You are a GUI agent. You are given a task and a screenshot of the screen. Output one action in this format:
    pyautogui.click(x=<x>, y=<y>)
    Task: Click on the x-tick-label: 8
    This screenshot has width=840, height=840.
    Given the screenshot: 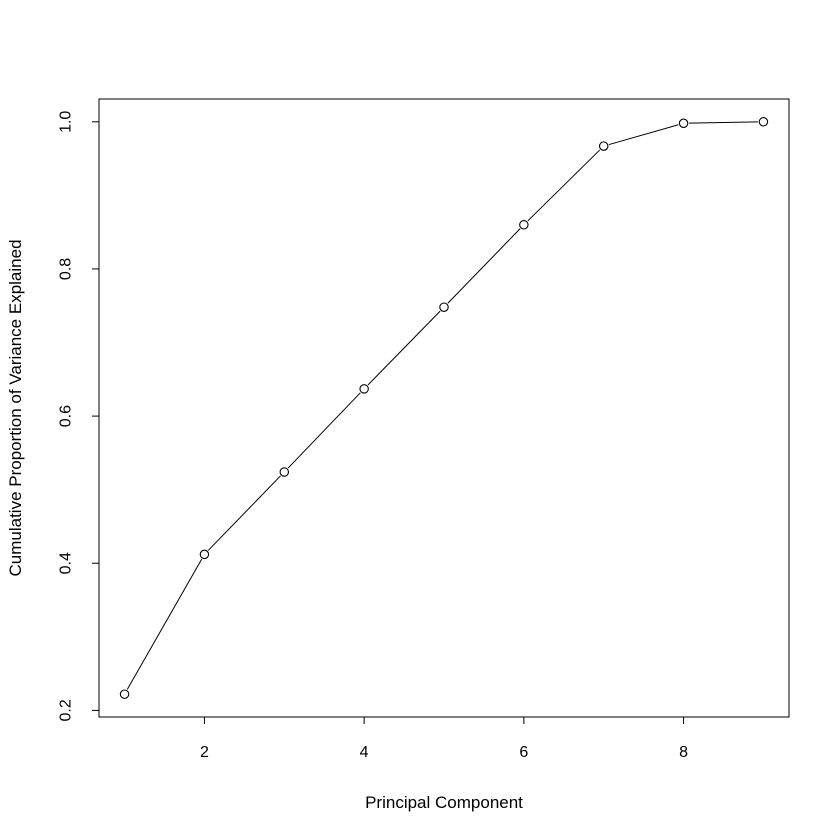 What is the action you would take?
    pyautogui.click(x=683, y=752)
    